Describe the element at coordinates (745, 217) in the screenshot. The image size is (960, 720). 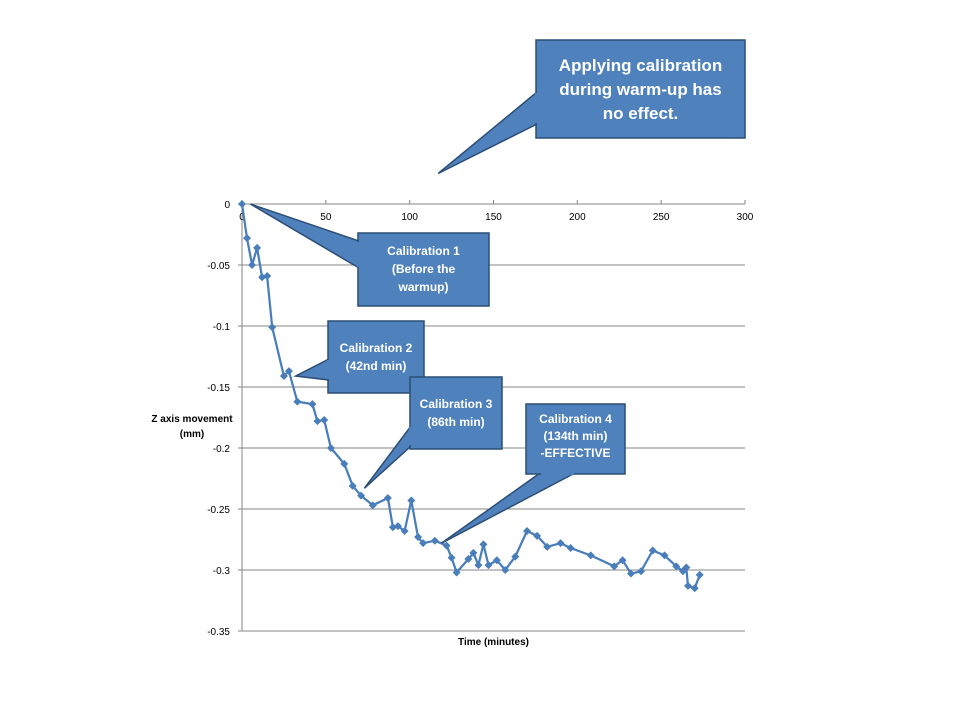
I see `x-tick-label-6: 300` at that location.